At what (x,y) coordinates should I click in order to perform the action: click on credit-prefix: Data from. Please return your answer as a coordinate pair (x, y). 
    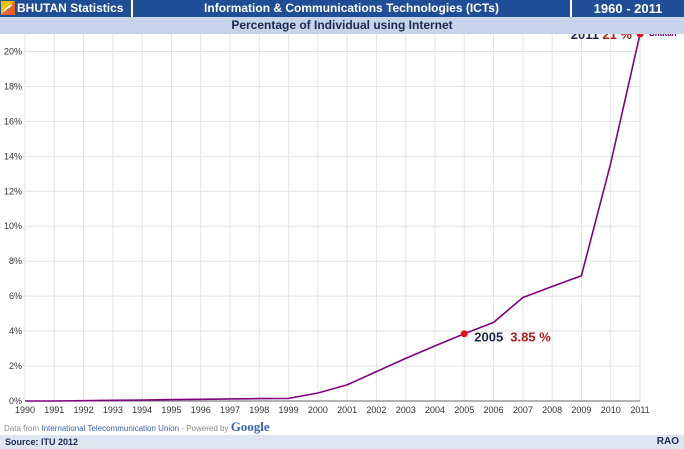
    Looking at the image, I should click on (22, 428).